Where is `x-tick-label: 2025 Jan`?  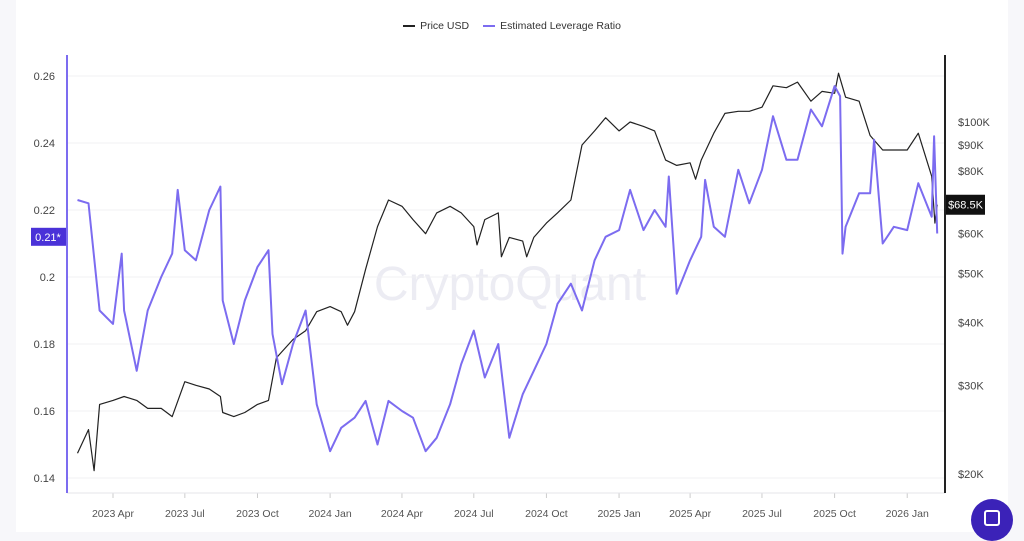 x-tick-label: 2025 Jan is located at coordinates (618, 514).